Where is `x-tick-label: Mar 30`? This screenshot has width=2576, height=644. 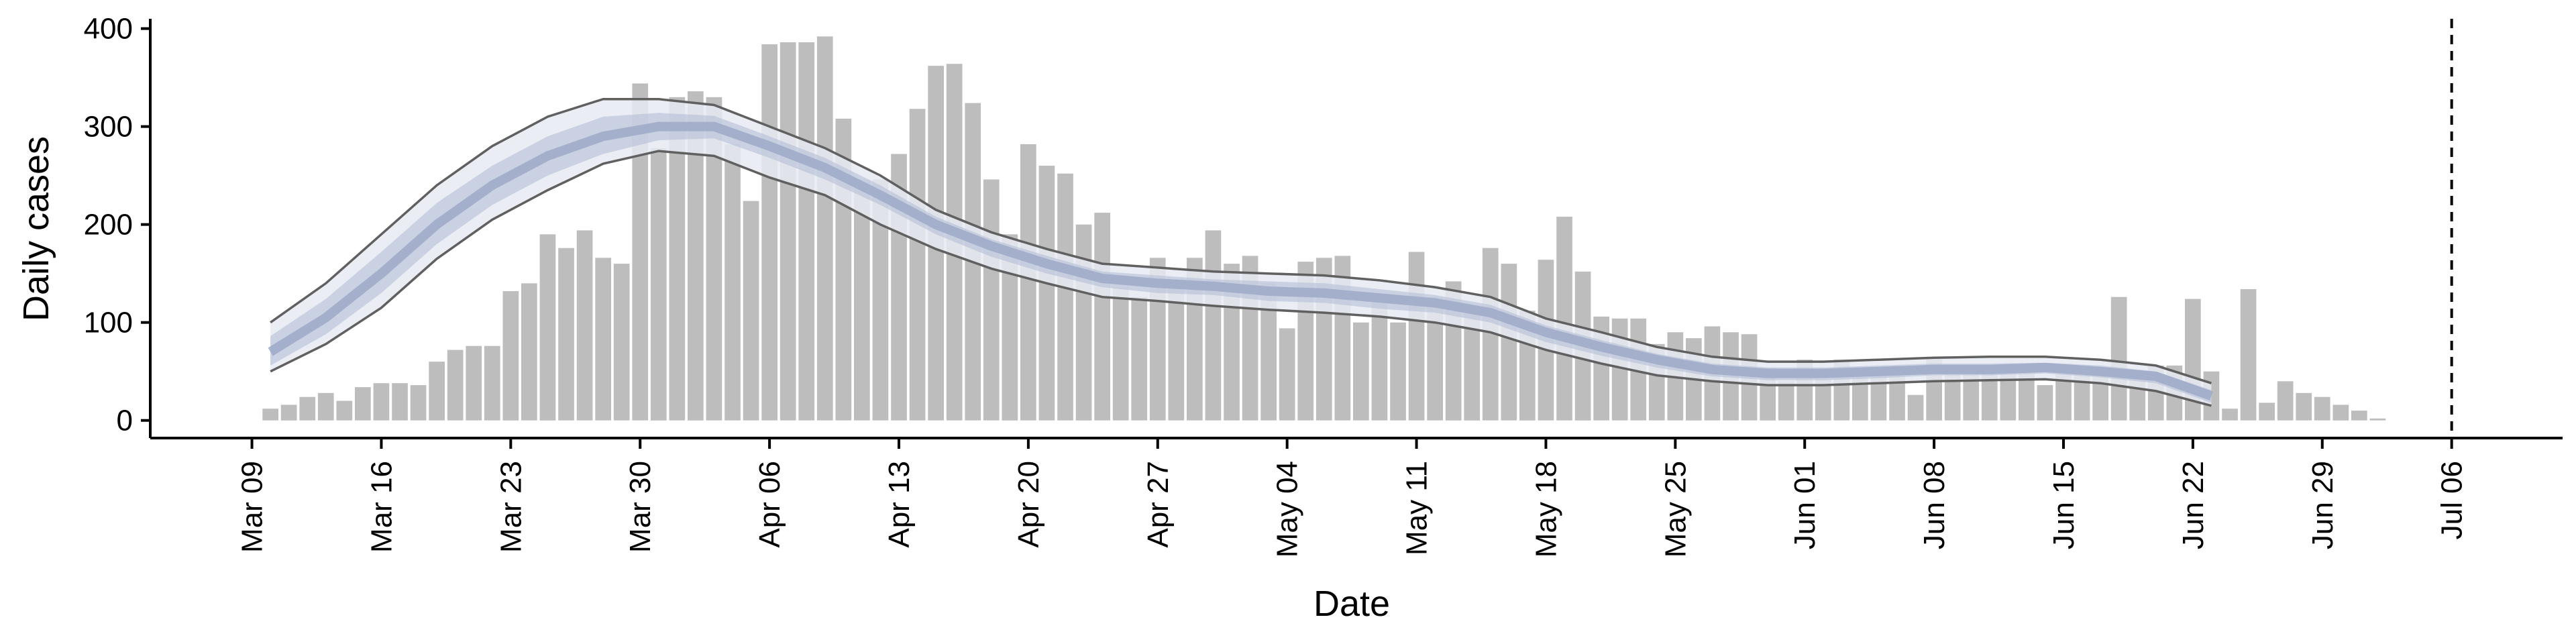 x-tick-label: Mar 30 is located at coordinates (640, 507).